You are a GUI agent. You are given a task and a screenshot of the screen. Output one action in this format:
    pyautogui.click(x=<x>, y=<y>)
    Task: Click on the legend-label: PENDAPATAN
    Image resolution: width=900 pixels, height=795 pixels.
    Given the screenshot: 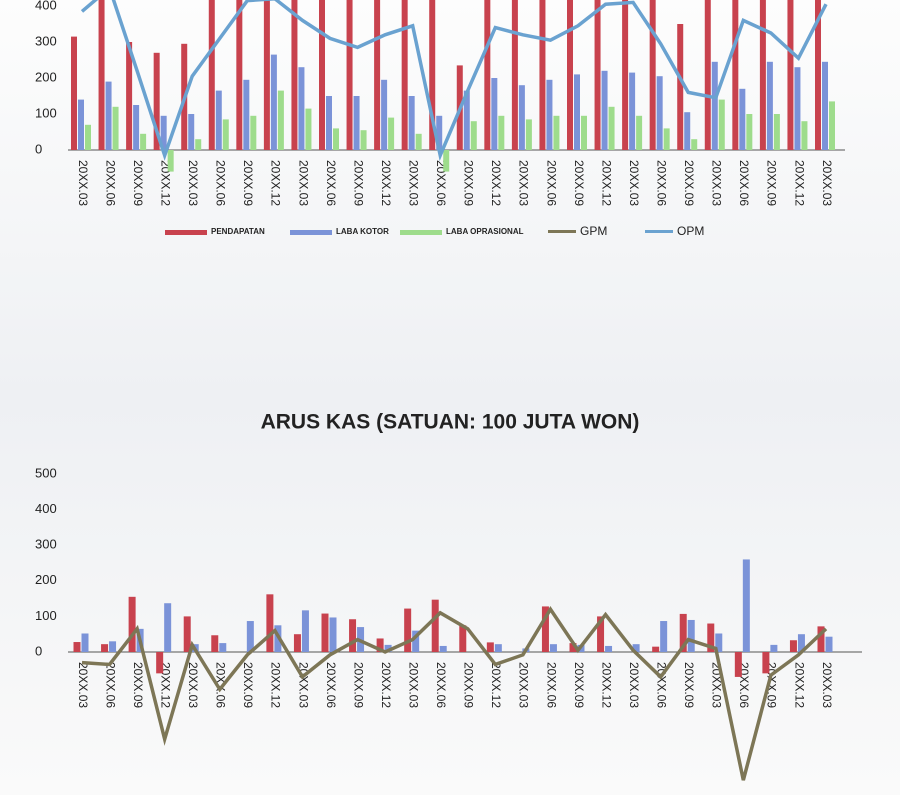 What is the action you would take?
    pyautogui.click(x=238, y=231)
    